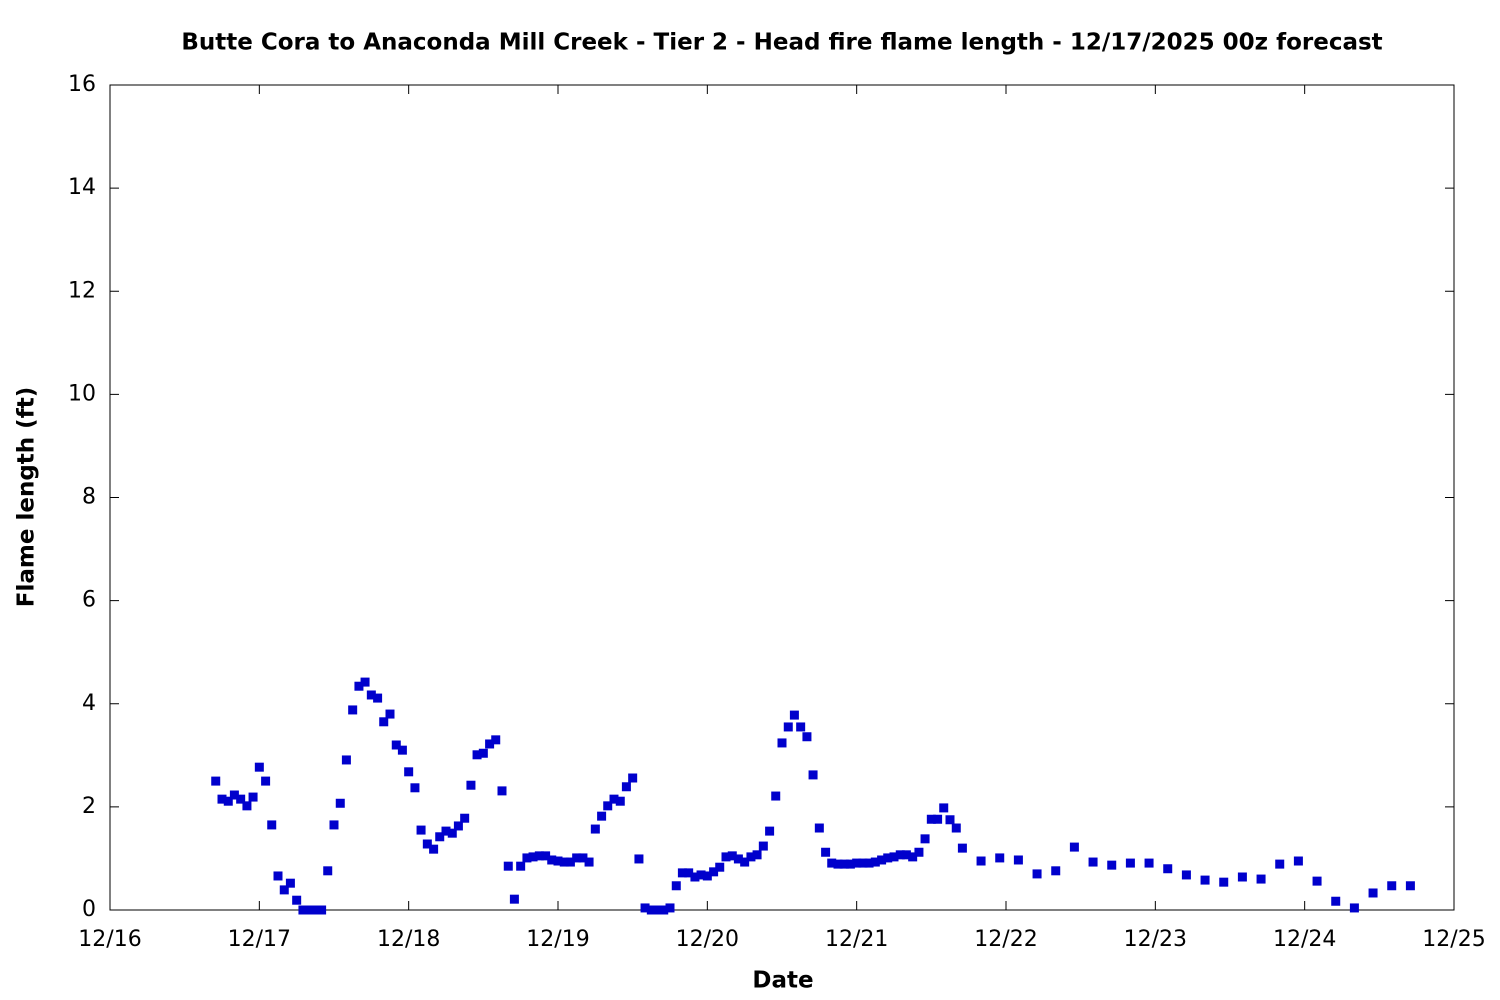 The width and height of the screenshot is (1500, 1000). Describe the element at coordinates (408, 939) in the screenshot. I see `x-tick-label: 12/18` at that location.